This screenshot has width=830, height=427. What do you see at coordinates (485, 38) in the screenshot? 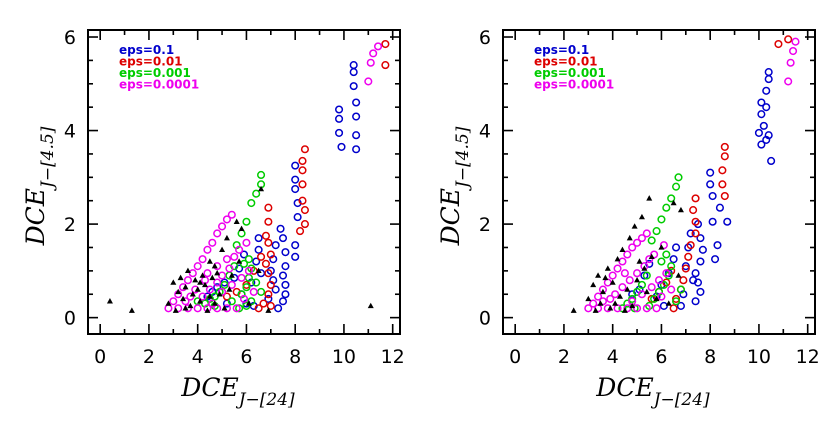
I see `y-tick-label: 6` at bounding box center [485, 38].